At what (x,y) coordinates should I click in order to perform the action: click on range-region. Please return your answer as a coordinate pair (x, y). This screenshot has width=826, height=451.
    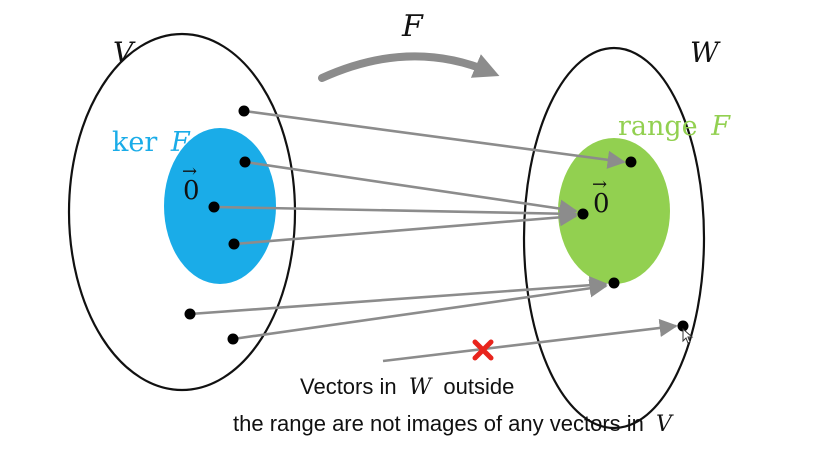
    Looking at the image, I should click on (614, 211).